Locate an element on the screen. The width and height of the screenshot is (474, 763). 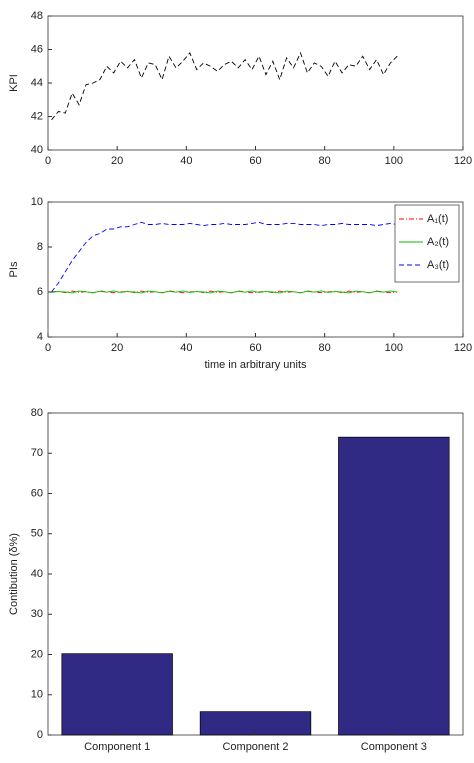
x-tick-label: Component 3 is located at coordinates (394, 747).